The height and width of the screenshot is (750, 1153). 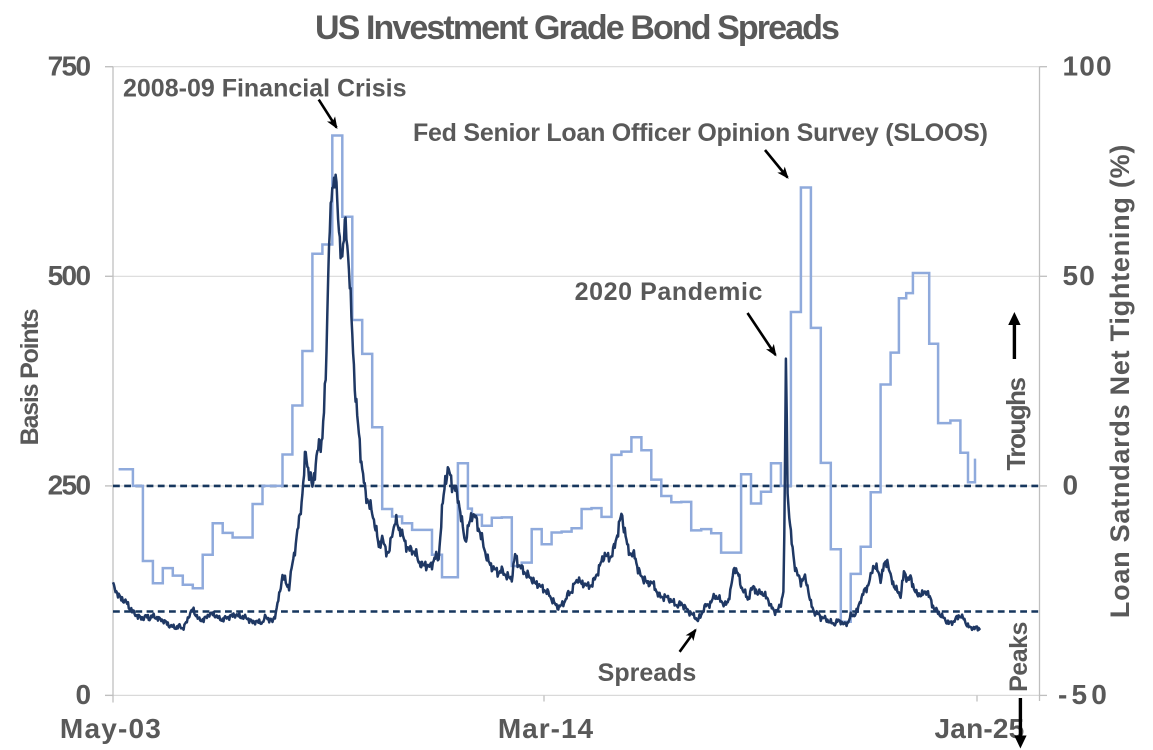 I want to click on svg-text: Troughs, so click(x=1016, y=423).